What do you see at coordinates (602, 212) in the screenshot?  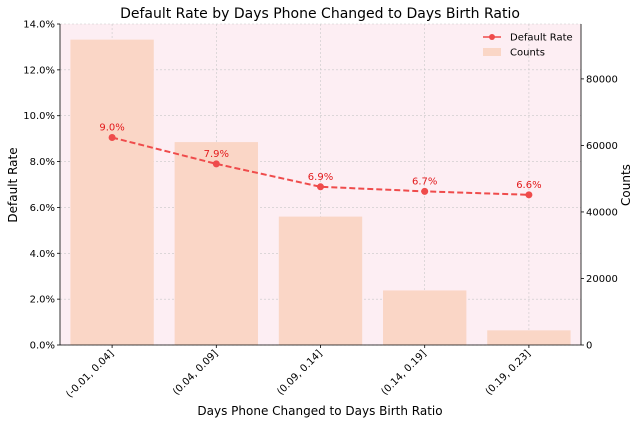 I see `y-tick-label-right: 40000` at bounding box center [602, 212].